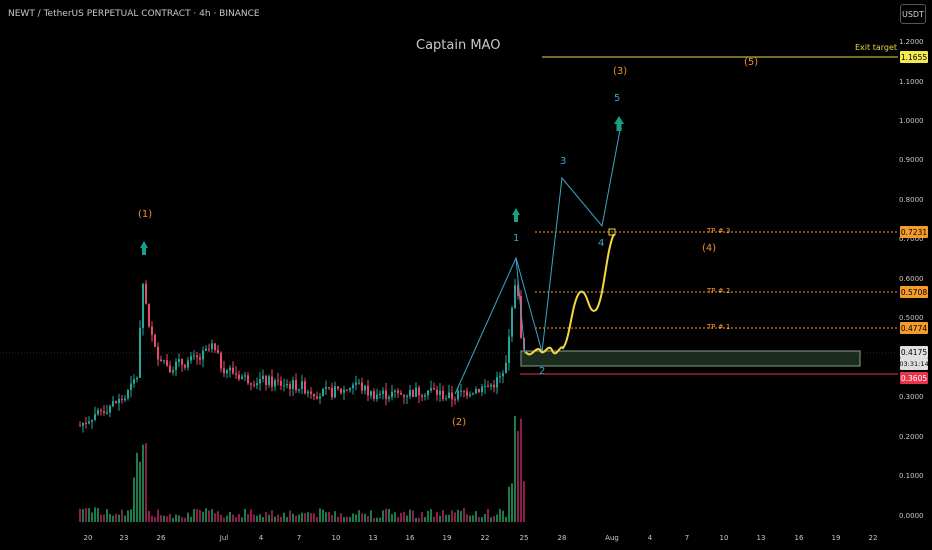 This screenshot has width=932, height=550. Describe the element at coordinates (913, 14) in the screenshot. I see `currency-button: USDT` at that location.